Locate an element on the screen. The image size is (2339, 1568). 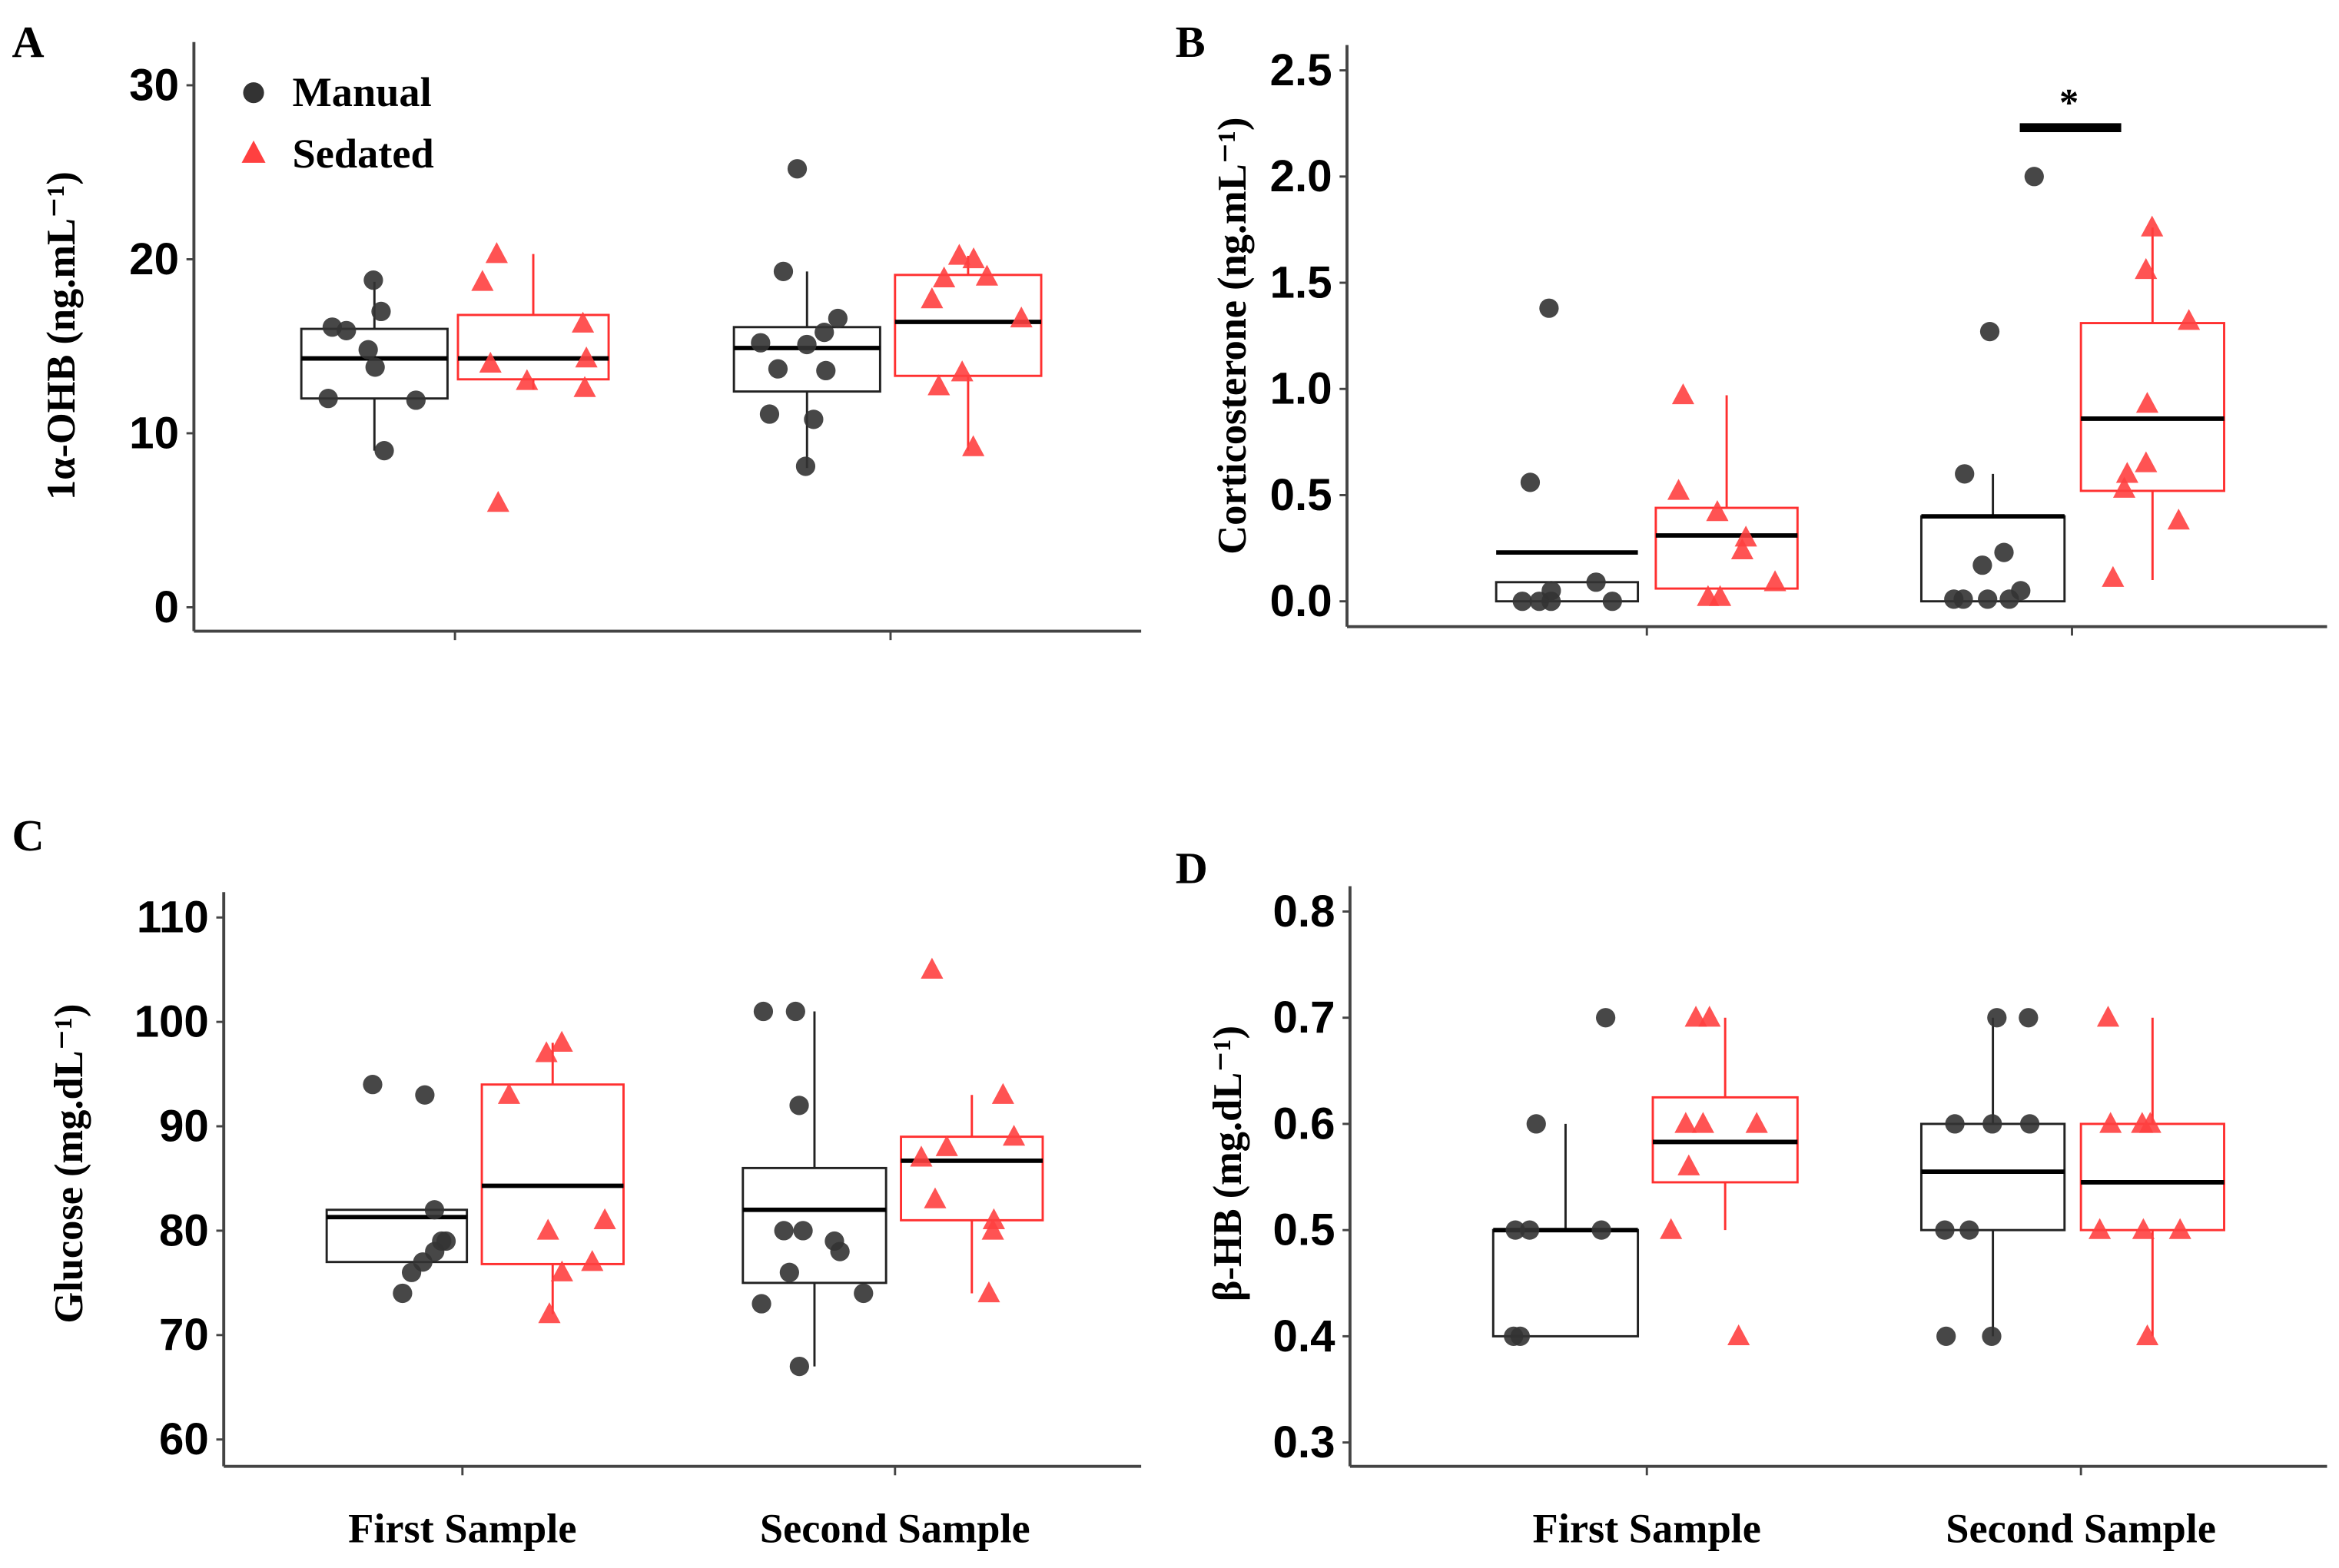
y-tick-label: 90 is located at coordinates (184, 1126).